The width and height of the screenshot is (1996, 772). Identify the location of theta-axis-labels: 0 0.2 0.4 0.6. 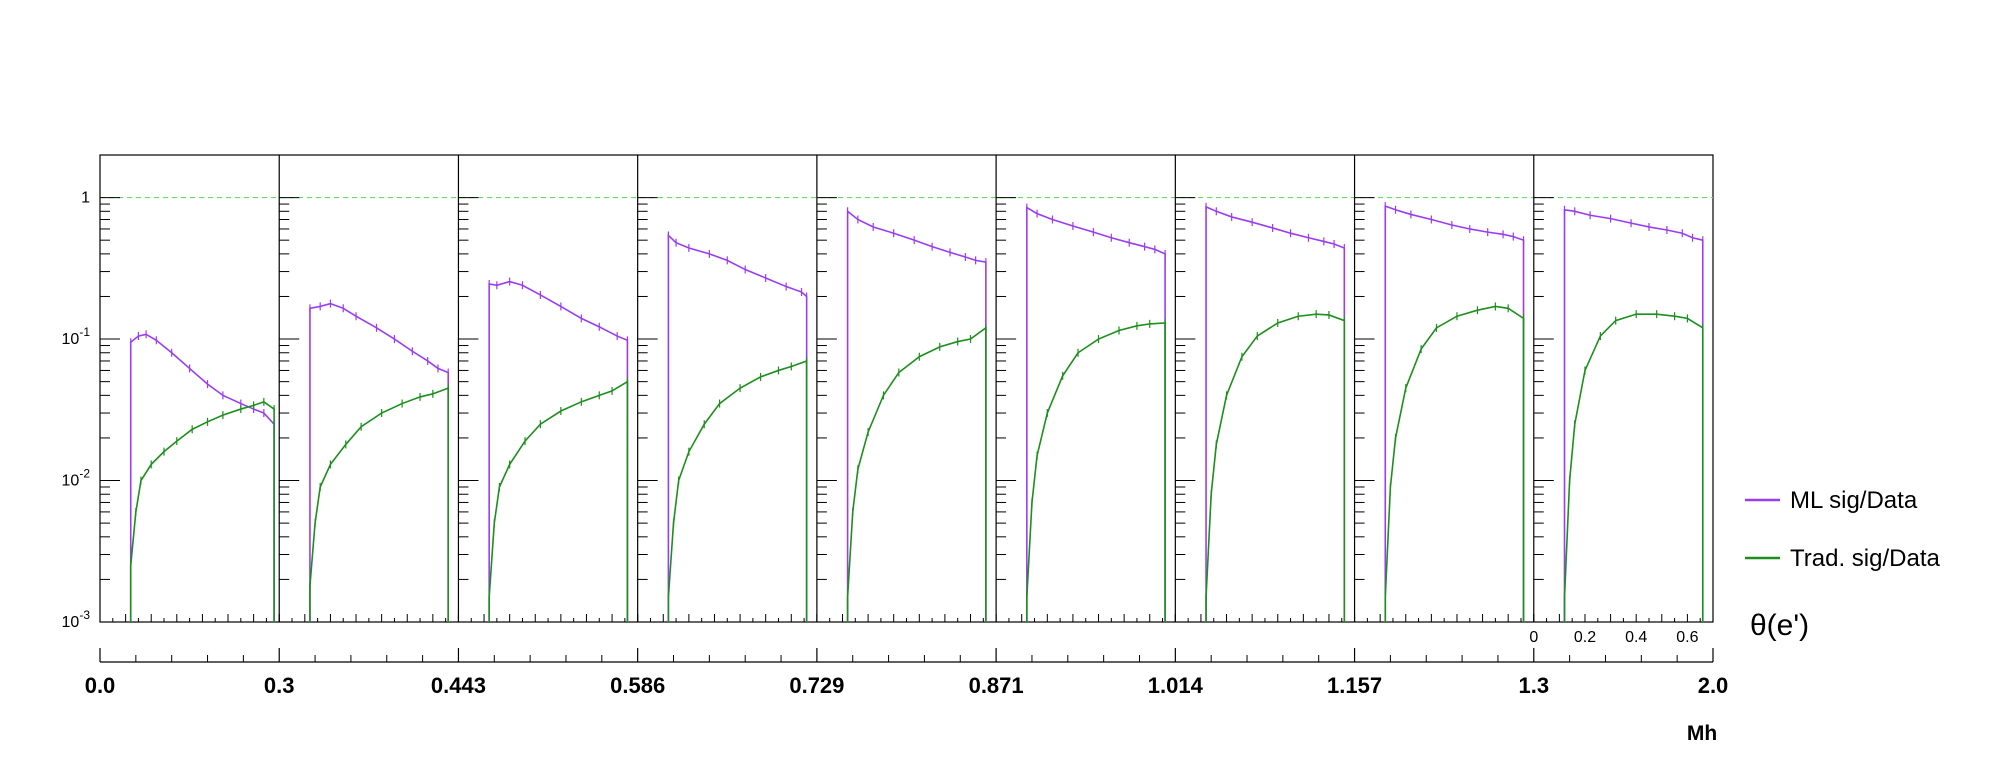
(1613, 637).